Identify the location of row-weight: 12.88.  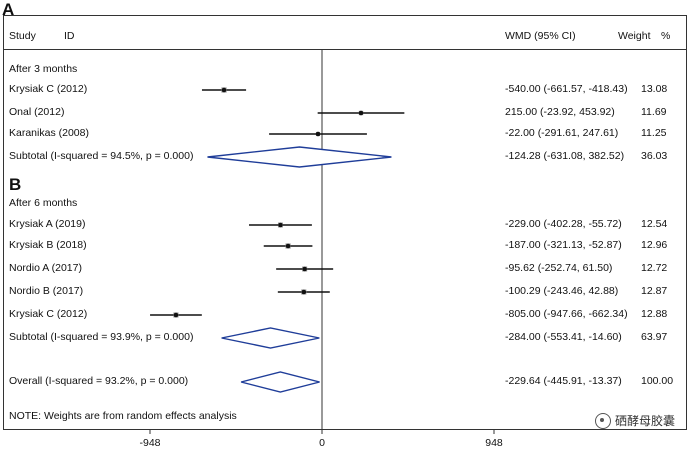
(654, 314).